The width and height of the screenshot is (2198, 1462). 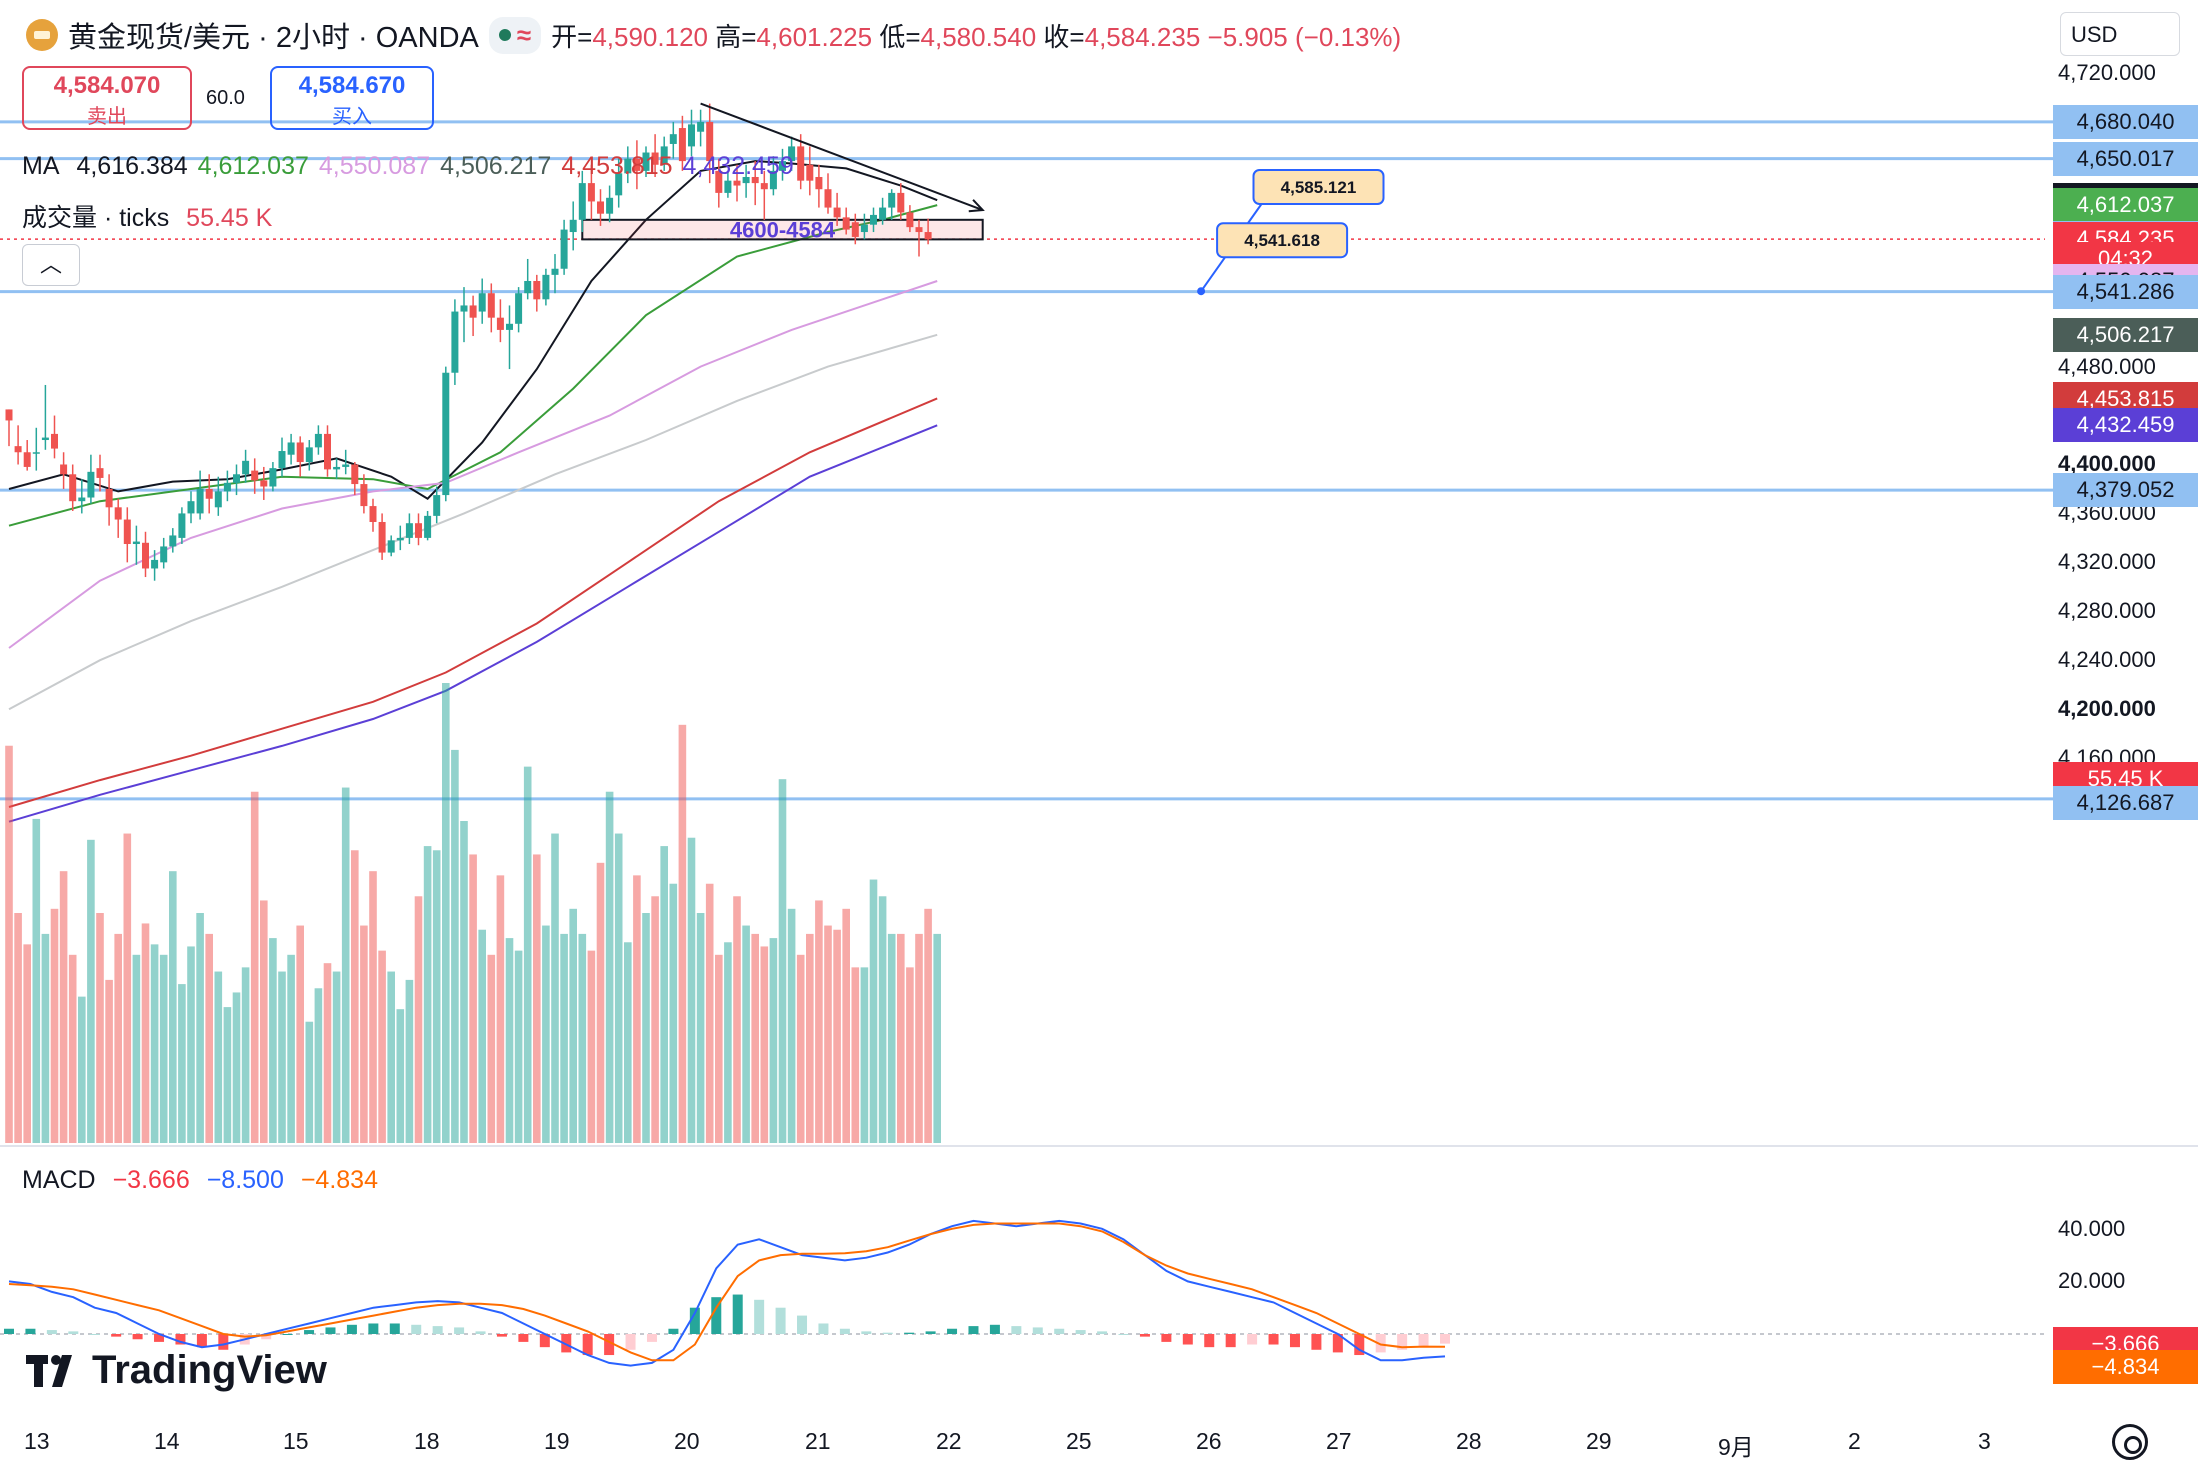 What do you see at coordinates (273, 38) in the screenshot?
I see `symbol-name: 黄金现货/美元 · 2小时 · OANDA` at bounding box center [273, 38].